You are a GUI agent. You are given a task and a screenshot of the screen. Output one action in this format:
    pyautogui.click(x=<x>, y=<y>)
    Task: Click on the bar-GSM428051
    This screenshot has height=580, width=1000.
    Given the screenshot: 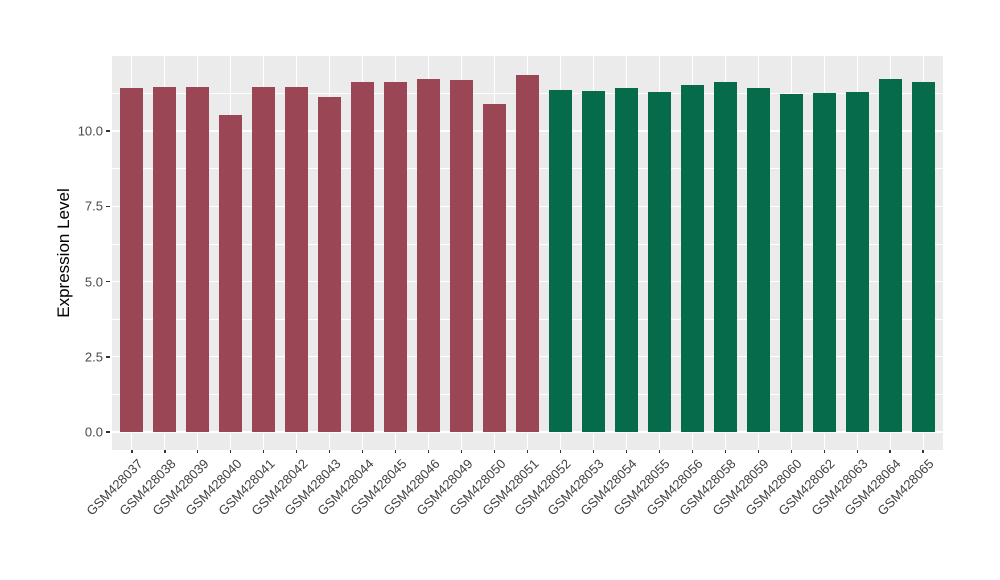 What is the action you would take?
    pyautogui.click(x=527, y=253)
    